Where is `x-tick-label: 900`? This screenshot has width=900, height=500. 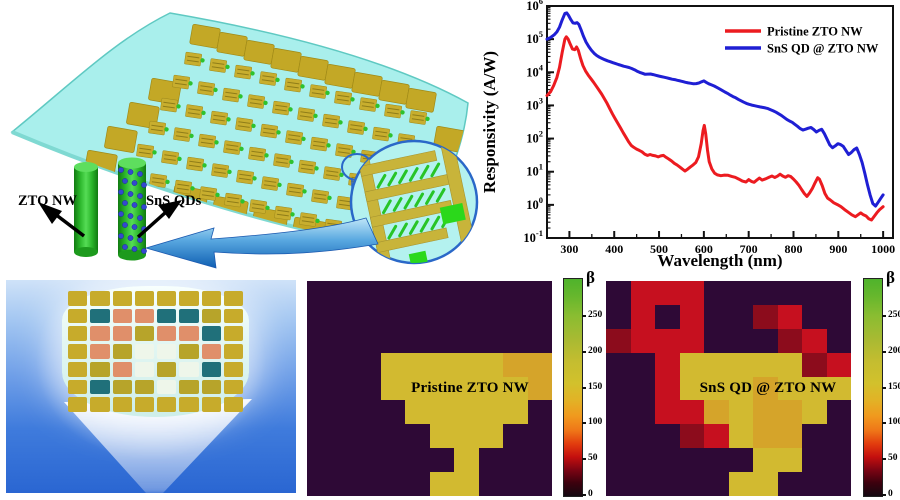
x-tick-label: 900 is located at coordinates (838, 249).